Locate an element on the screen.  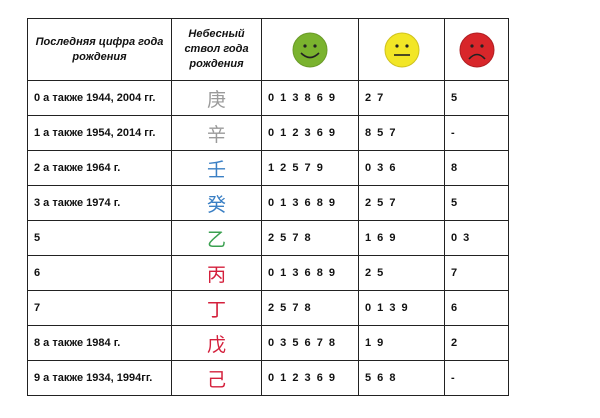
header-bad is located at coordinates (476, 49).